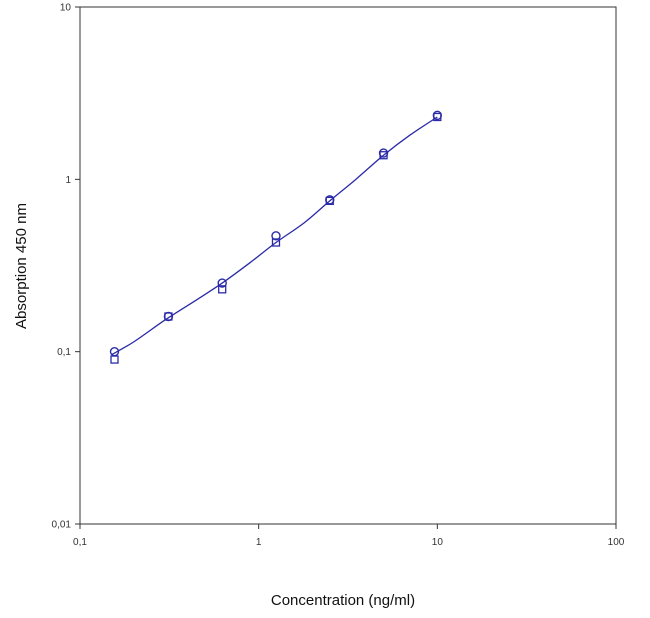 This screenshot has width=650, height=618. What do you see at coordinates (438, 542) in the screenshot?
I see `x-tick-label: 10` at bounding box center [438, 542].